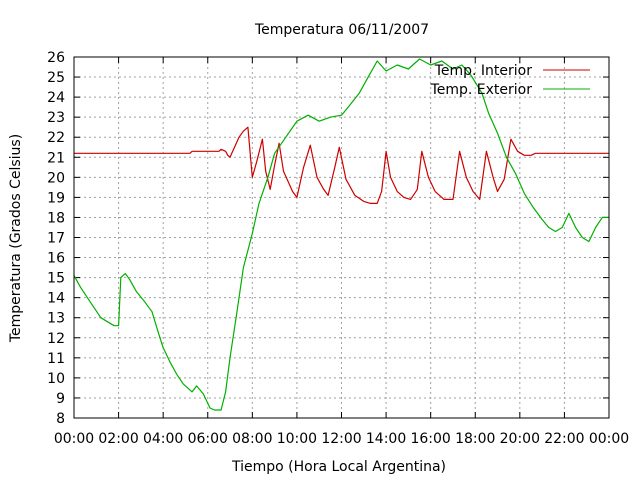 This screenshot has height=480, width=640. What do you see at coordinates (56, 118) in the screenshot?
I see `y-tick-label: 23` at bounding box center [56, 118].